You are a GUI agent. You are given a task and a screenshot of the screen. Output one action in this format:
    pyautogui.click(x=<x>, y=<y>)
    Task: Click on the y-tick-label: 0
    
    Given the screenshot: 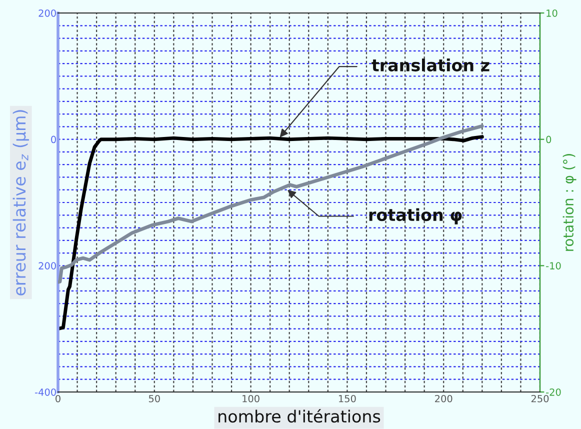 What is the action you would take?
    pyautogui.click(x=53, y=140)
    